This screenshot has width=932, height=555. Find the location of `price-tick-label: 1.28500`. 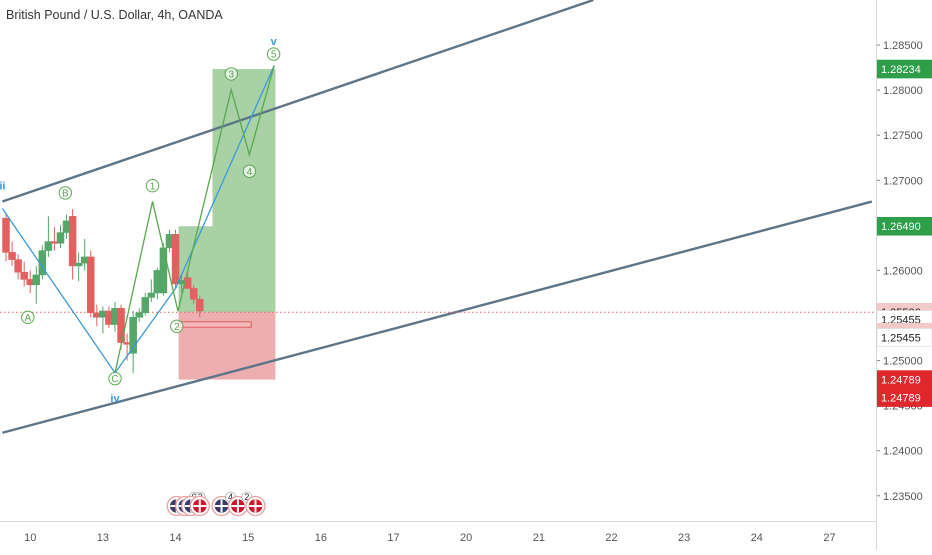

price-tick-label: 1.28500 is located at coordinates (903, 46).